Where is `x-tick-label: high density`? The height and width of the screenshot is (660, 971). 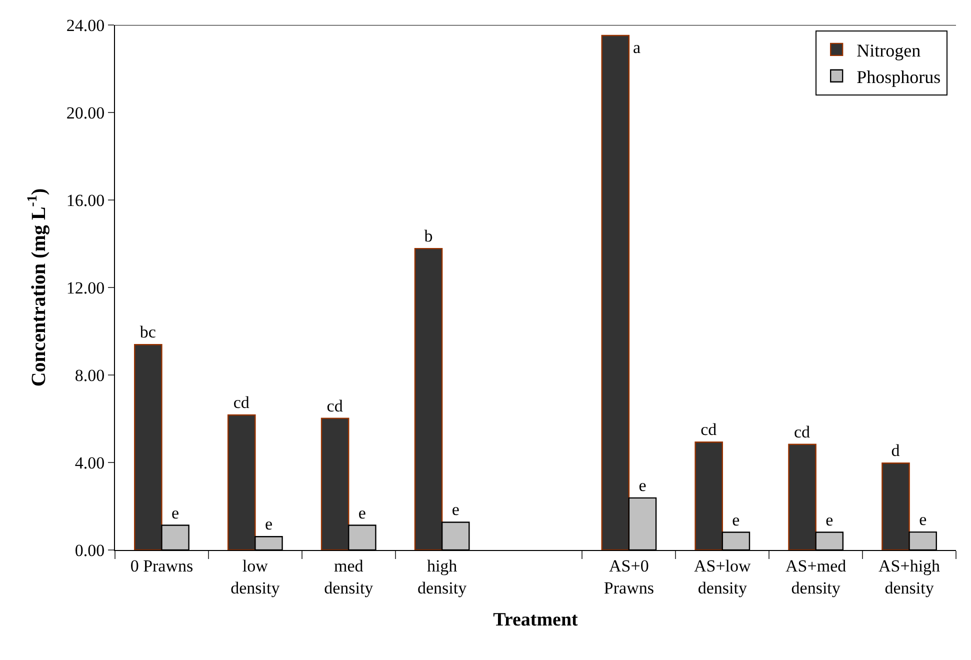 x-tick-label: high density is located at coordinates (443, 577).